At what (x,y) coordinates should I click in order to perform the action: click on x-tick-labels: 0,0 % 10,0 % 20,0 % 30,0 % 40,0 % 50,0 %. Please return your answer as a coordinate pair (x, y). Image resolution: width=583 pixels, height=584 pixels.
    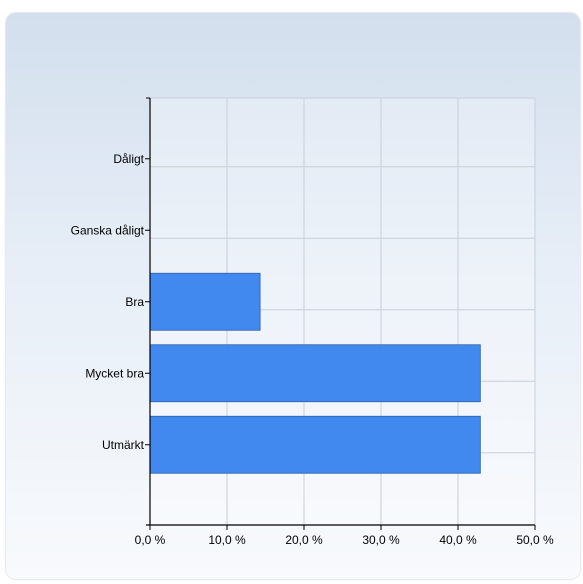
    Looking at the image, I should click on (344, 540).